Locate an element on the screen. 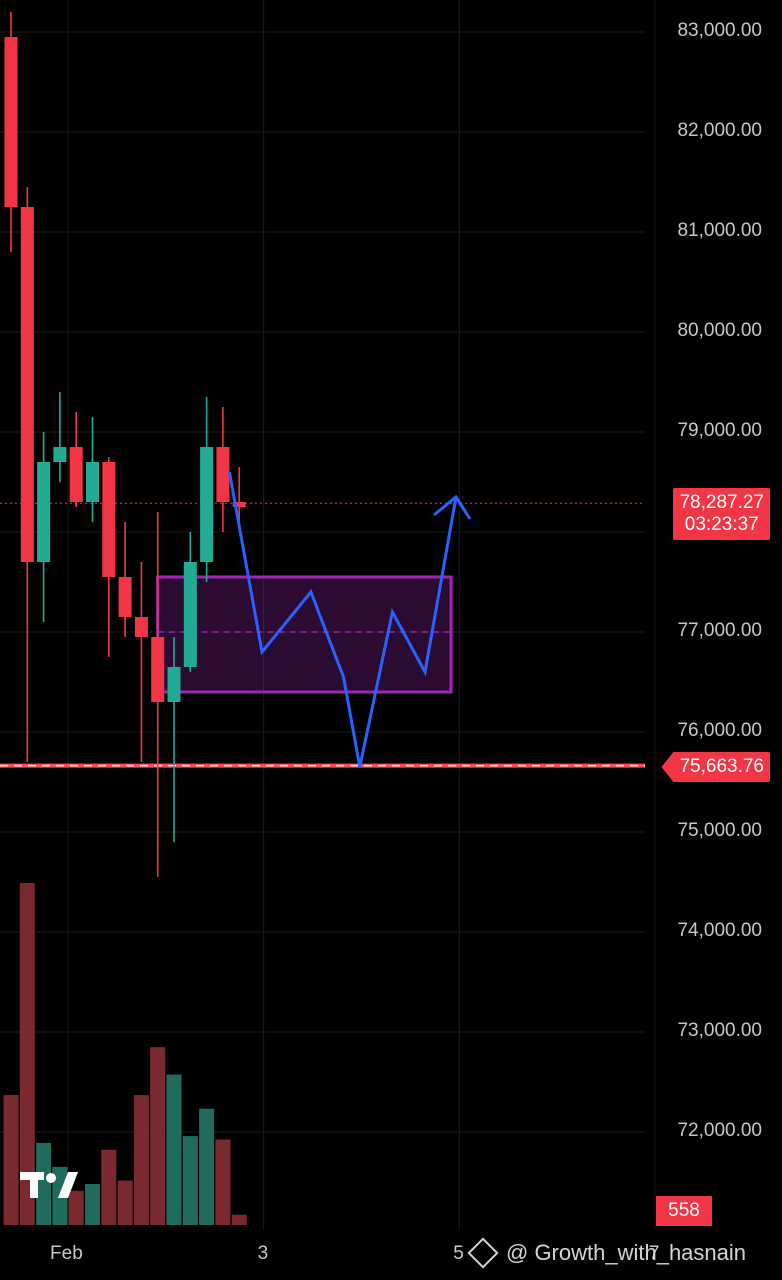 This screenshot has height=1280, width=782. time-tick-label: 5 is located at coordinates (458, 1253).